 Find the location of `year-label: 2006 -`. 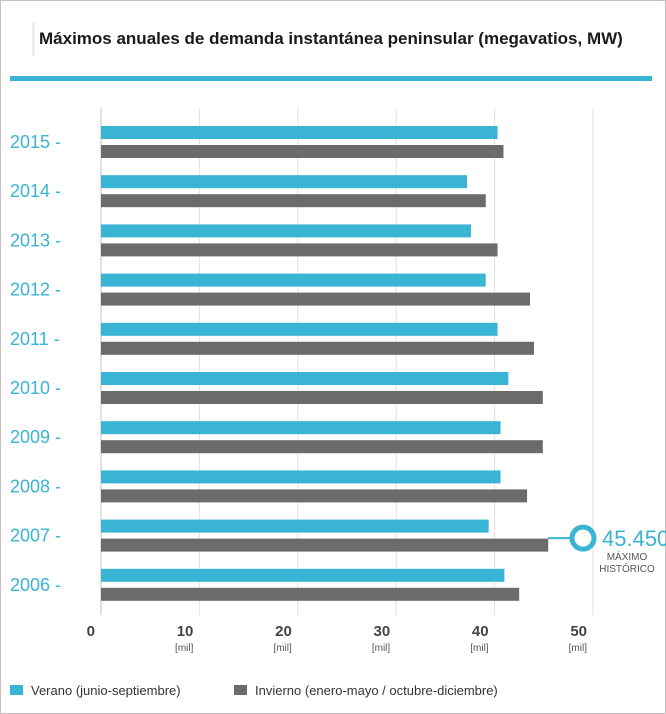

year-label: 2006 - is located at coordinates (35, 585).